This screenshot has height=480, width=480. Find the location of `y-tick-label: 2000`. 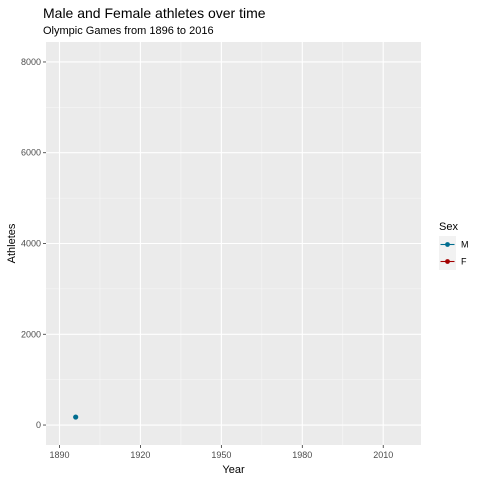

y-tick-label: 2000 is located at coordinates (31, 334).